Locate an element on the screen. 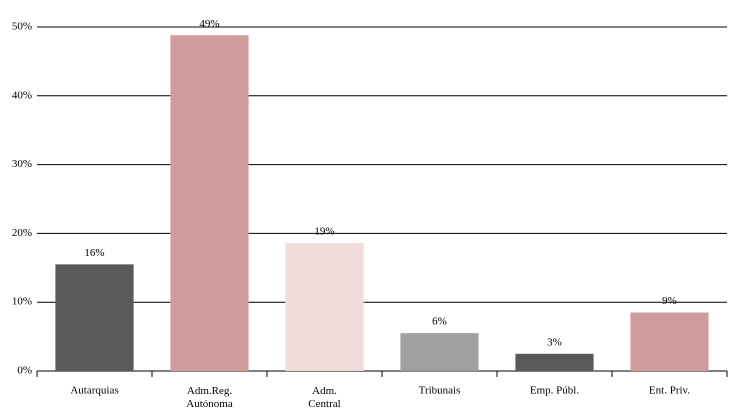 The width and height of the screenshot is (737, 413). y-tick-label: 30% is located at coordinates (22, 164).